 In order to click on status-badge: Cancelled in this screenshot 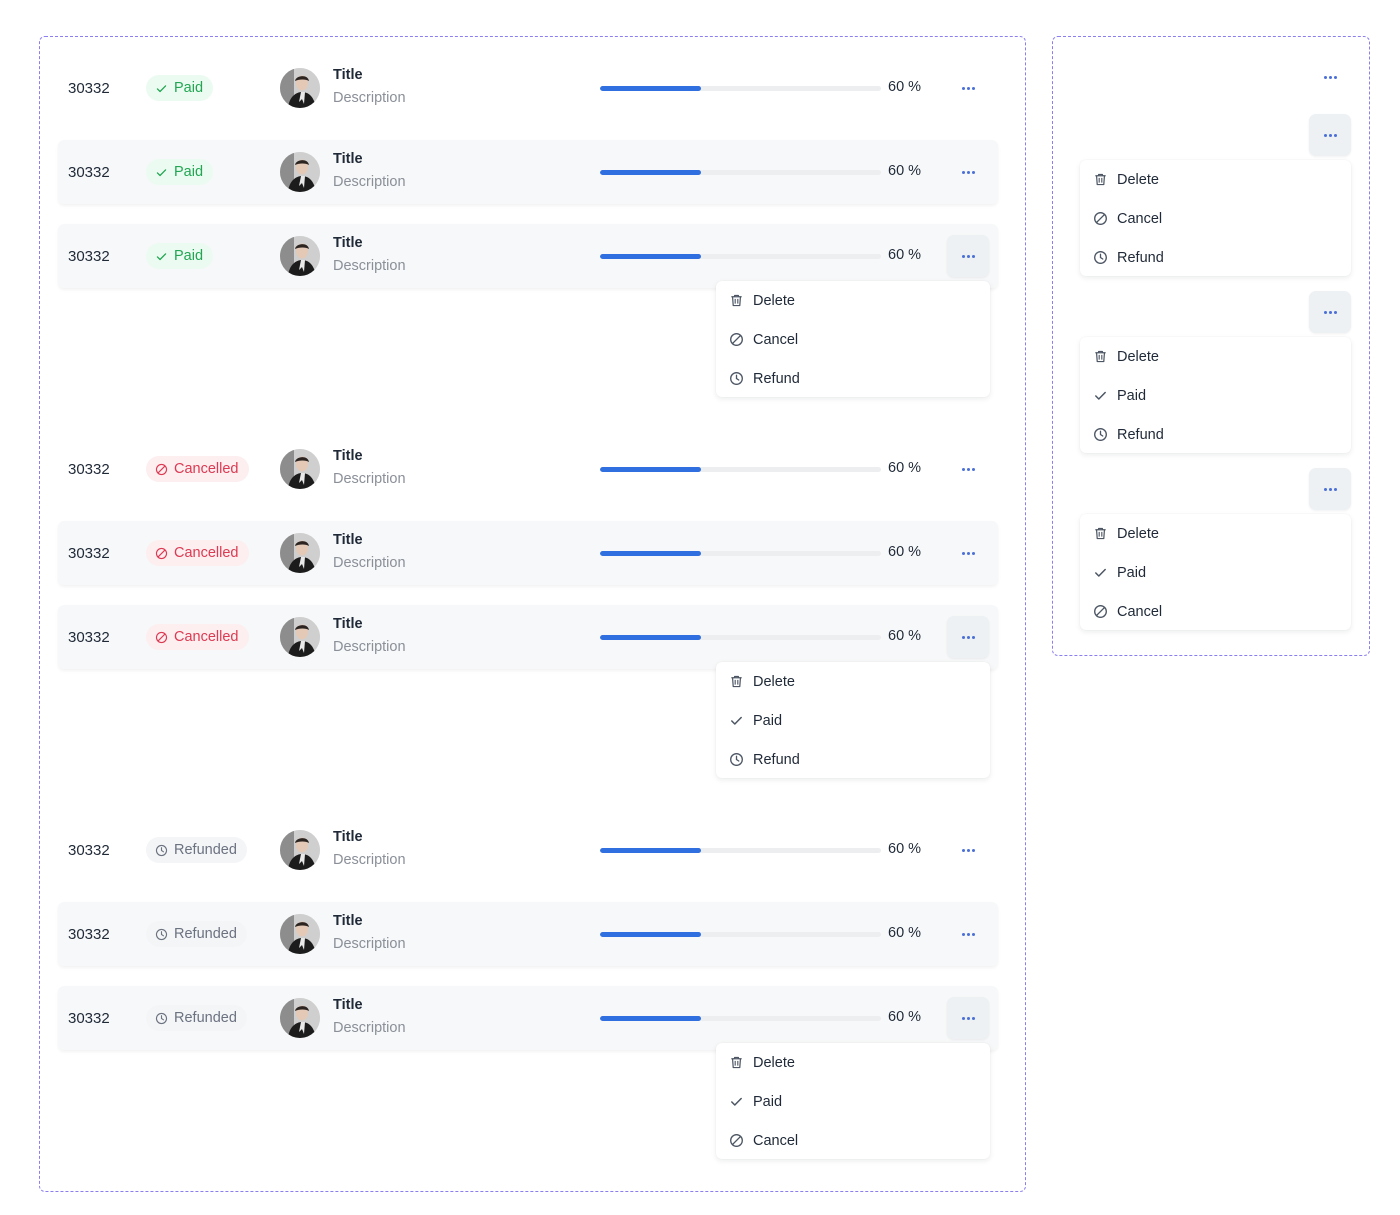, I will do `click(197, 637)`.